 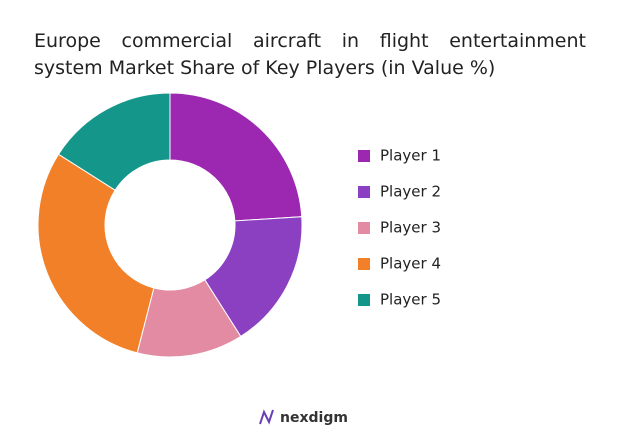 I want to click on watermark: nexdigm, so click(x=314, y=418).